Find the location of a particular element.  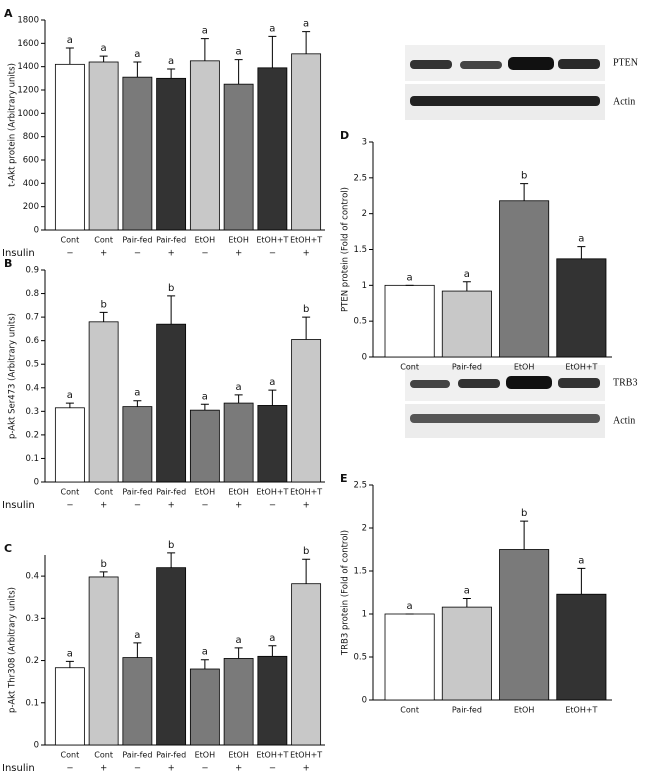

y-tick-label: 0.4 is located at coordinates (32, 388).